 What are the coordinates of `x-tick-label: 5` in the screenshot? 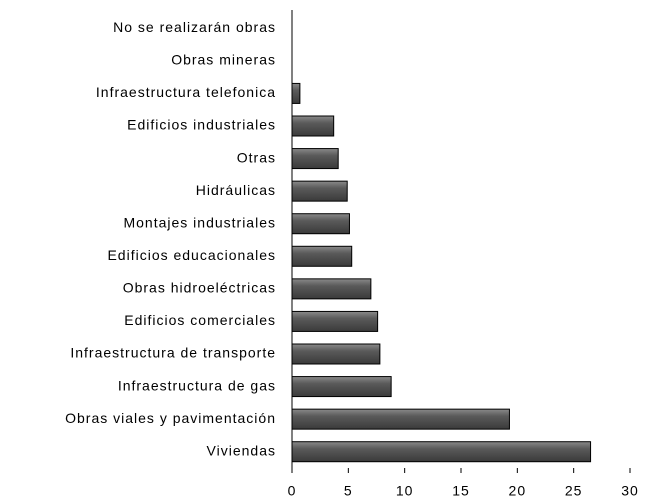 It's located at (348, 491).